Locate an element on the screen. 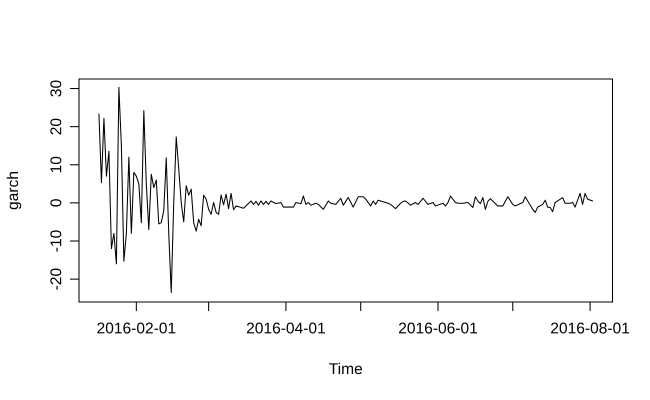 Image resolution: width=650 pixels, height=400 pixels. y-axis-title: garch is located at coordinates (14, 191).